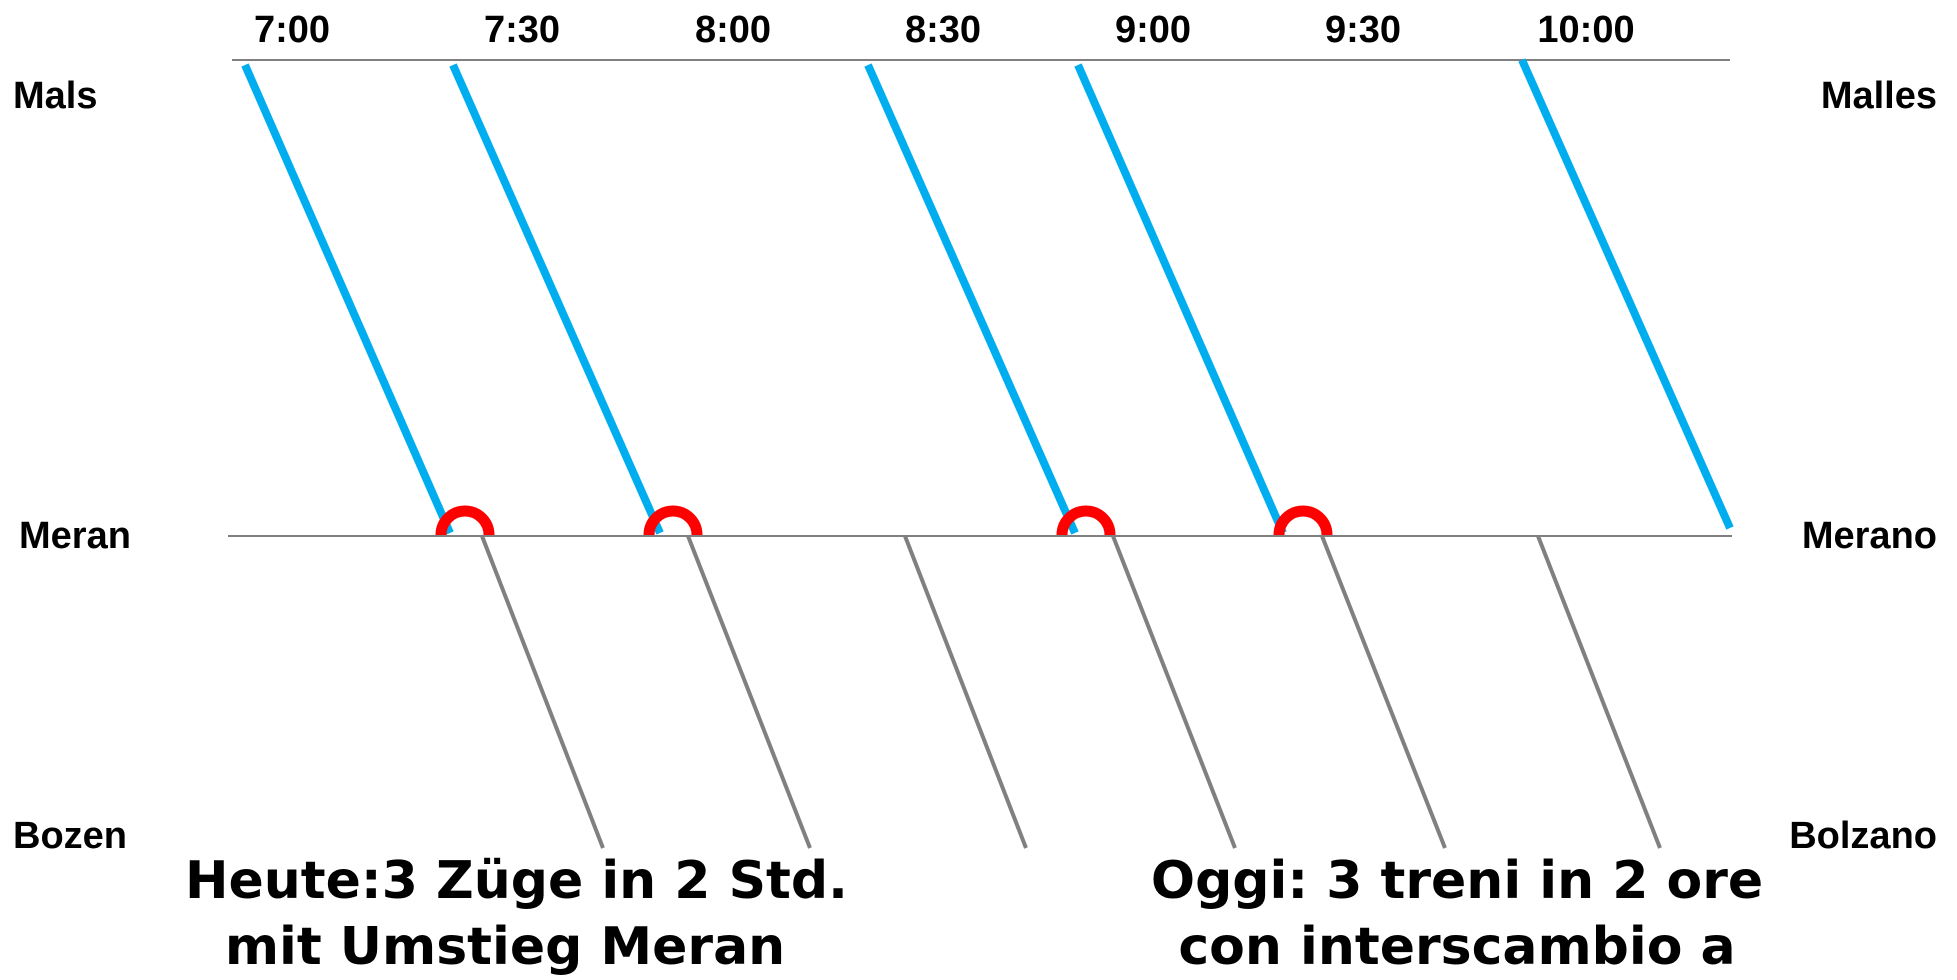 The width and height of the screenshot is (1957, 980). I want to click on german-caption: Heute:3 Züge in 2 Std. mit Umstieg Meran, so click(516, 914).